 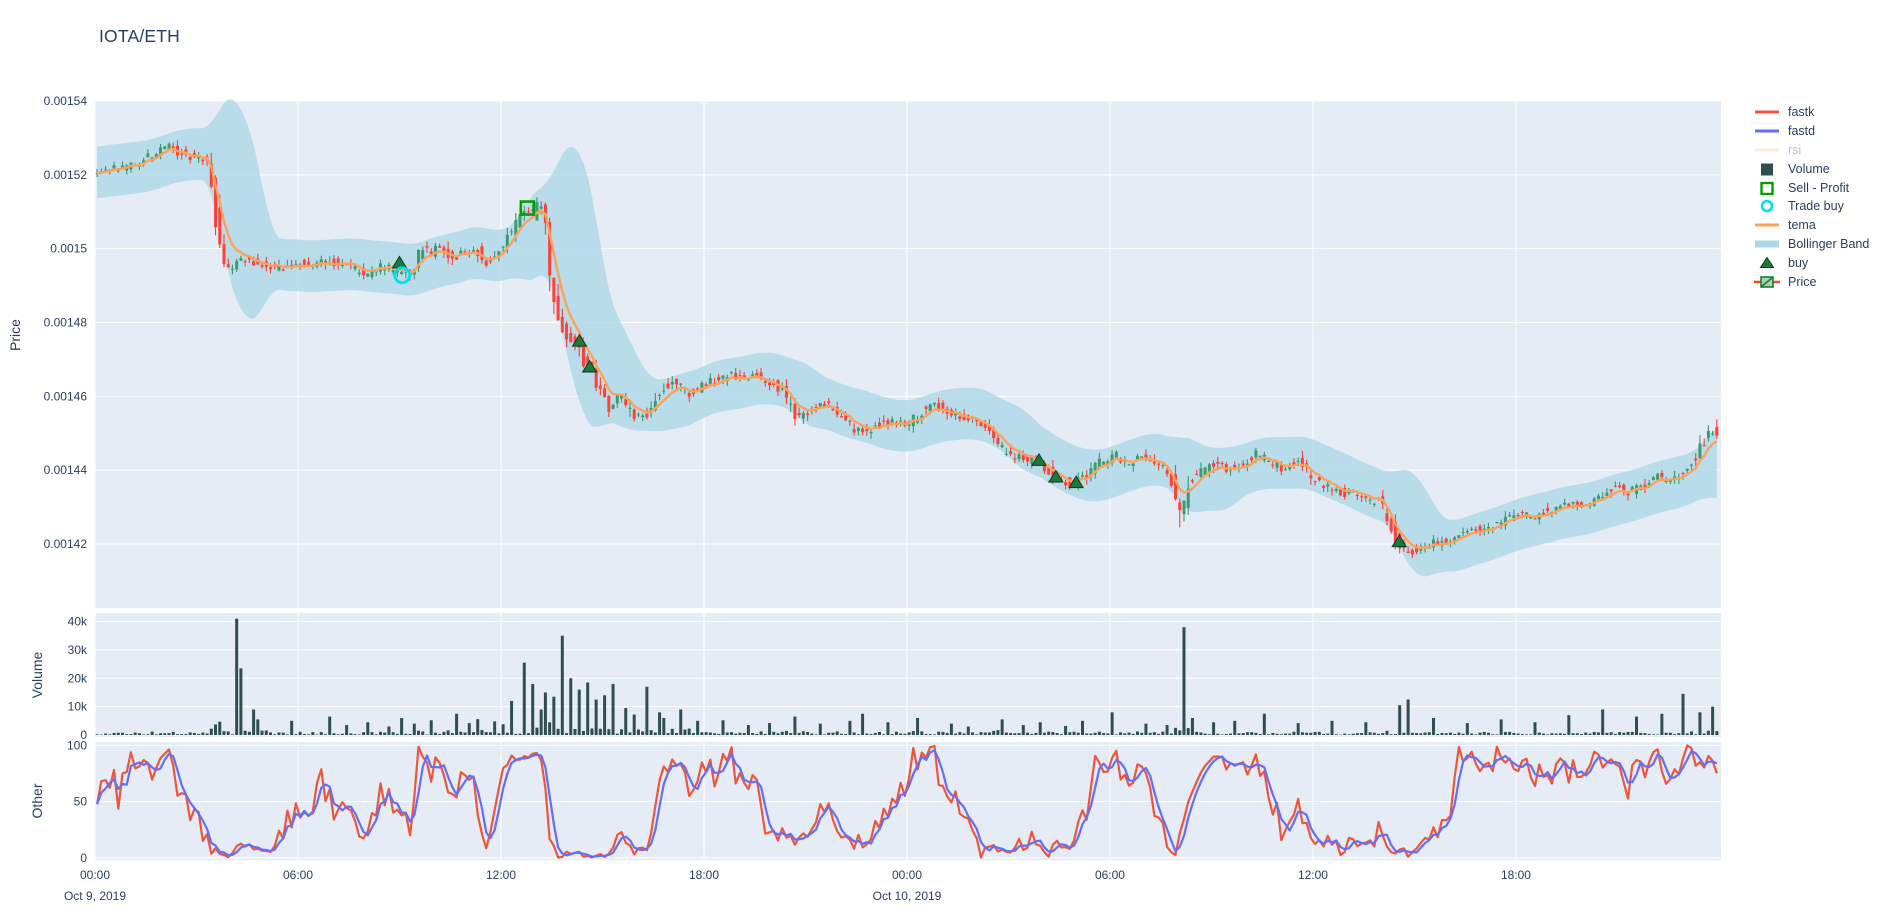 I want to click on tema-glyph, so click(x=1767, y=225).